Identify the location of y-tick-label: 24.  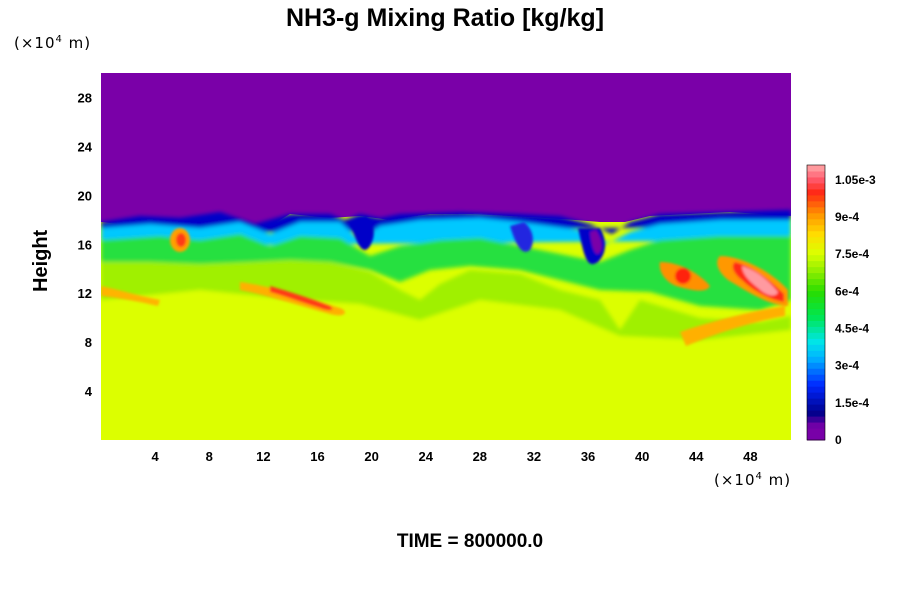
(85, 146).